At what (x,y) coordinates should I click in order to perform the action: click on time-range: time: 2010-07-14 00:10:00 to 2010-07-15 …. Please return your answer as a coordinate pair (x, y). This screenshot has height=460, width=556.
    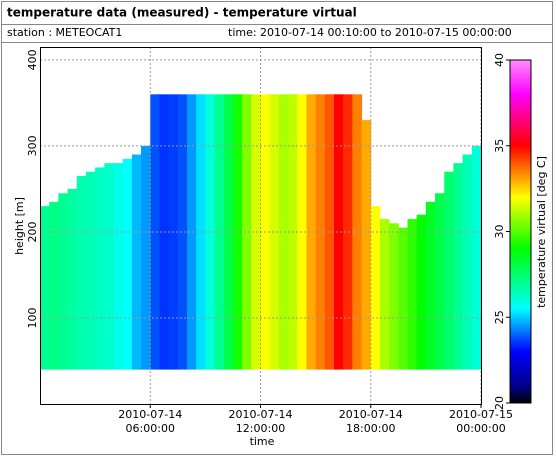
    Looking at the image, I should click on (370, 32).